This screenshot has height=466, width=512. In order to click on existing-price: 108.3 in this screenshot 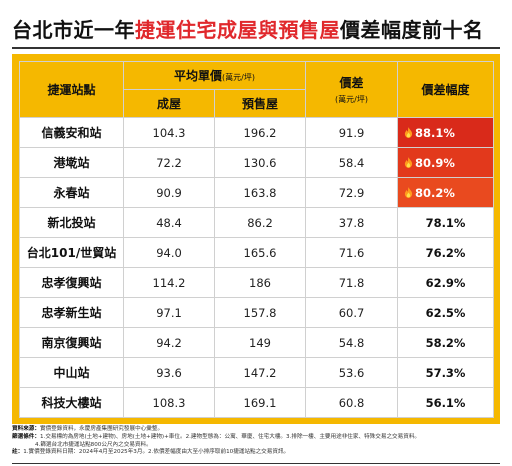, I will do `click(169, 402)`.